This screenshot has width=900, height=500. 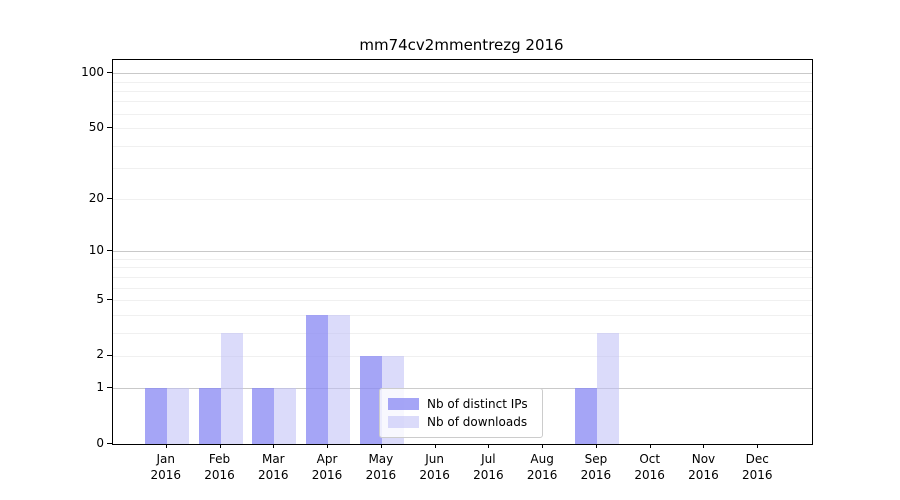 What do you see at coordinates (327, 467) in the screenshot?
I see `x-tick-label: Apr 2016` at bounding box center [327, 467].